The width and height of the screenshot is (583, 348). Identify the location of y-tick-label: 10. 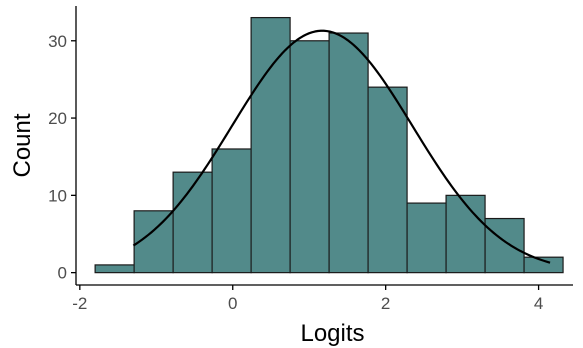
(57, 195).